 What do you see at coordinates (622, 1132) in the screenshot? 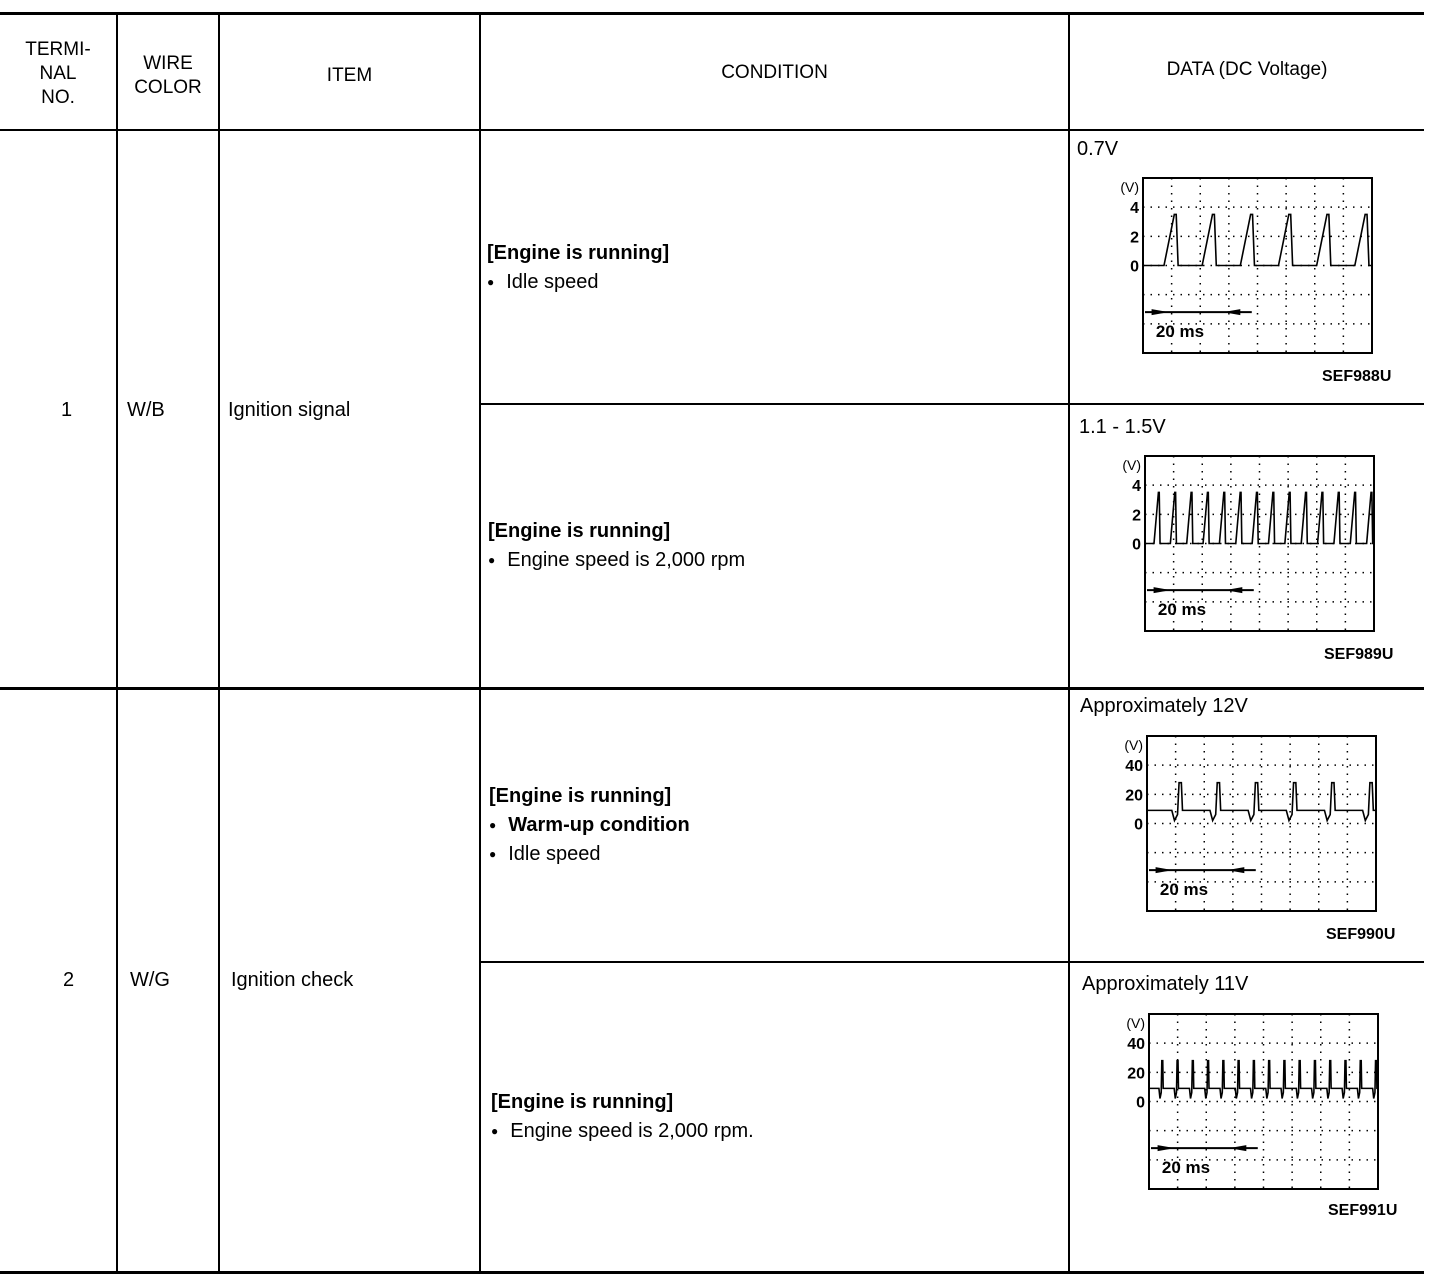
I see `condition-bullet: Engine speed is 2,000 rpm.` at bounding box center [622, 1132].